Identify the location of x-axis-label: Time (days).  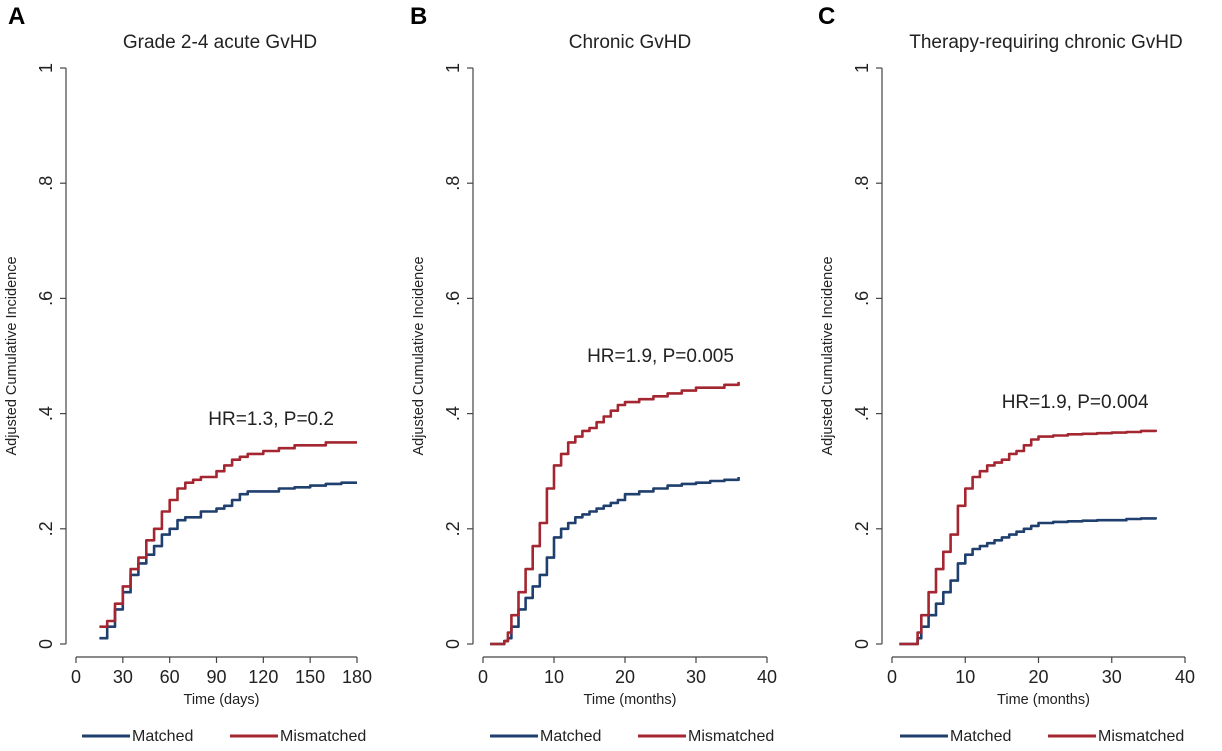
(222, 700).